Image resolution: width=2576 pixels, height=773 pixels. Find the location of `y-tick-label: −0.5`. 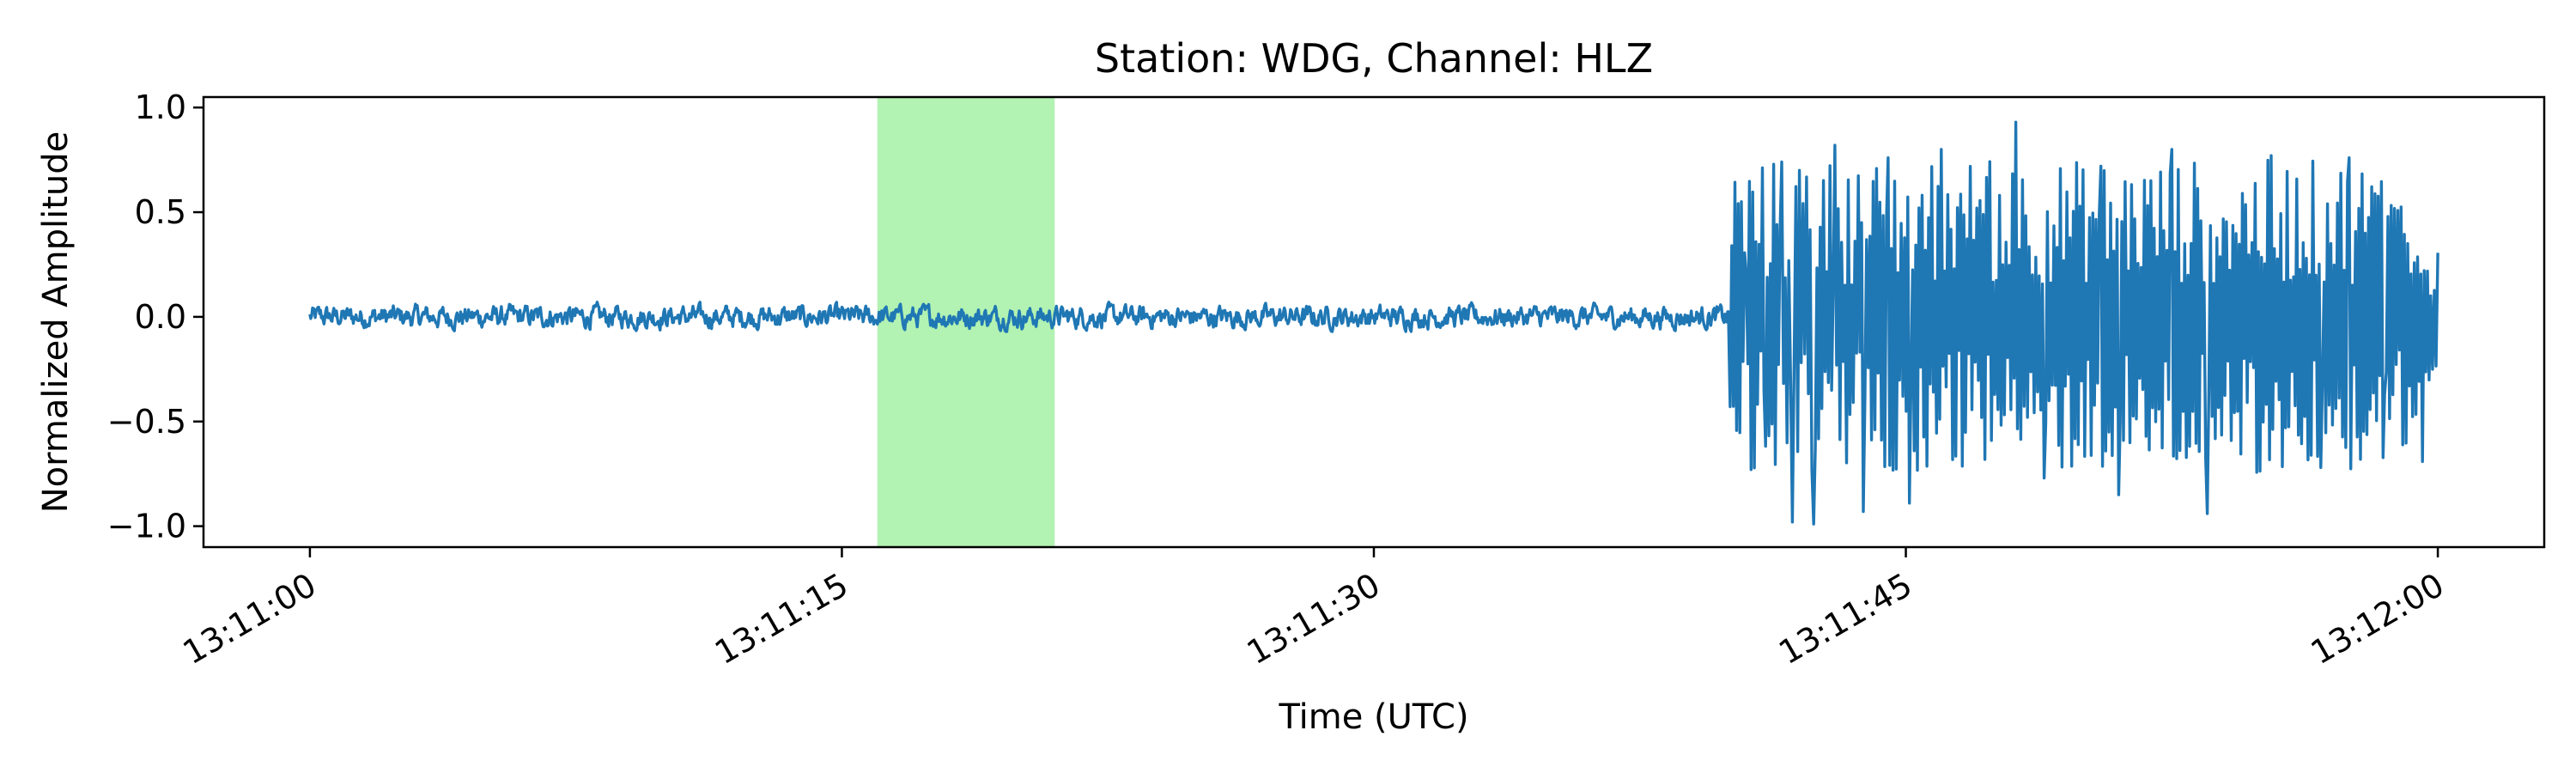

y-tick-label: −0.5 is located at coordinates (146, 422).